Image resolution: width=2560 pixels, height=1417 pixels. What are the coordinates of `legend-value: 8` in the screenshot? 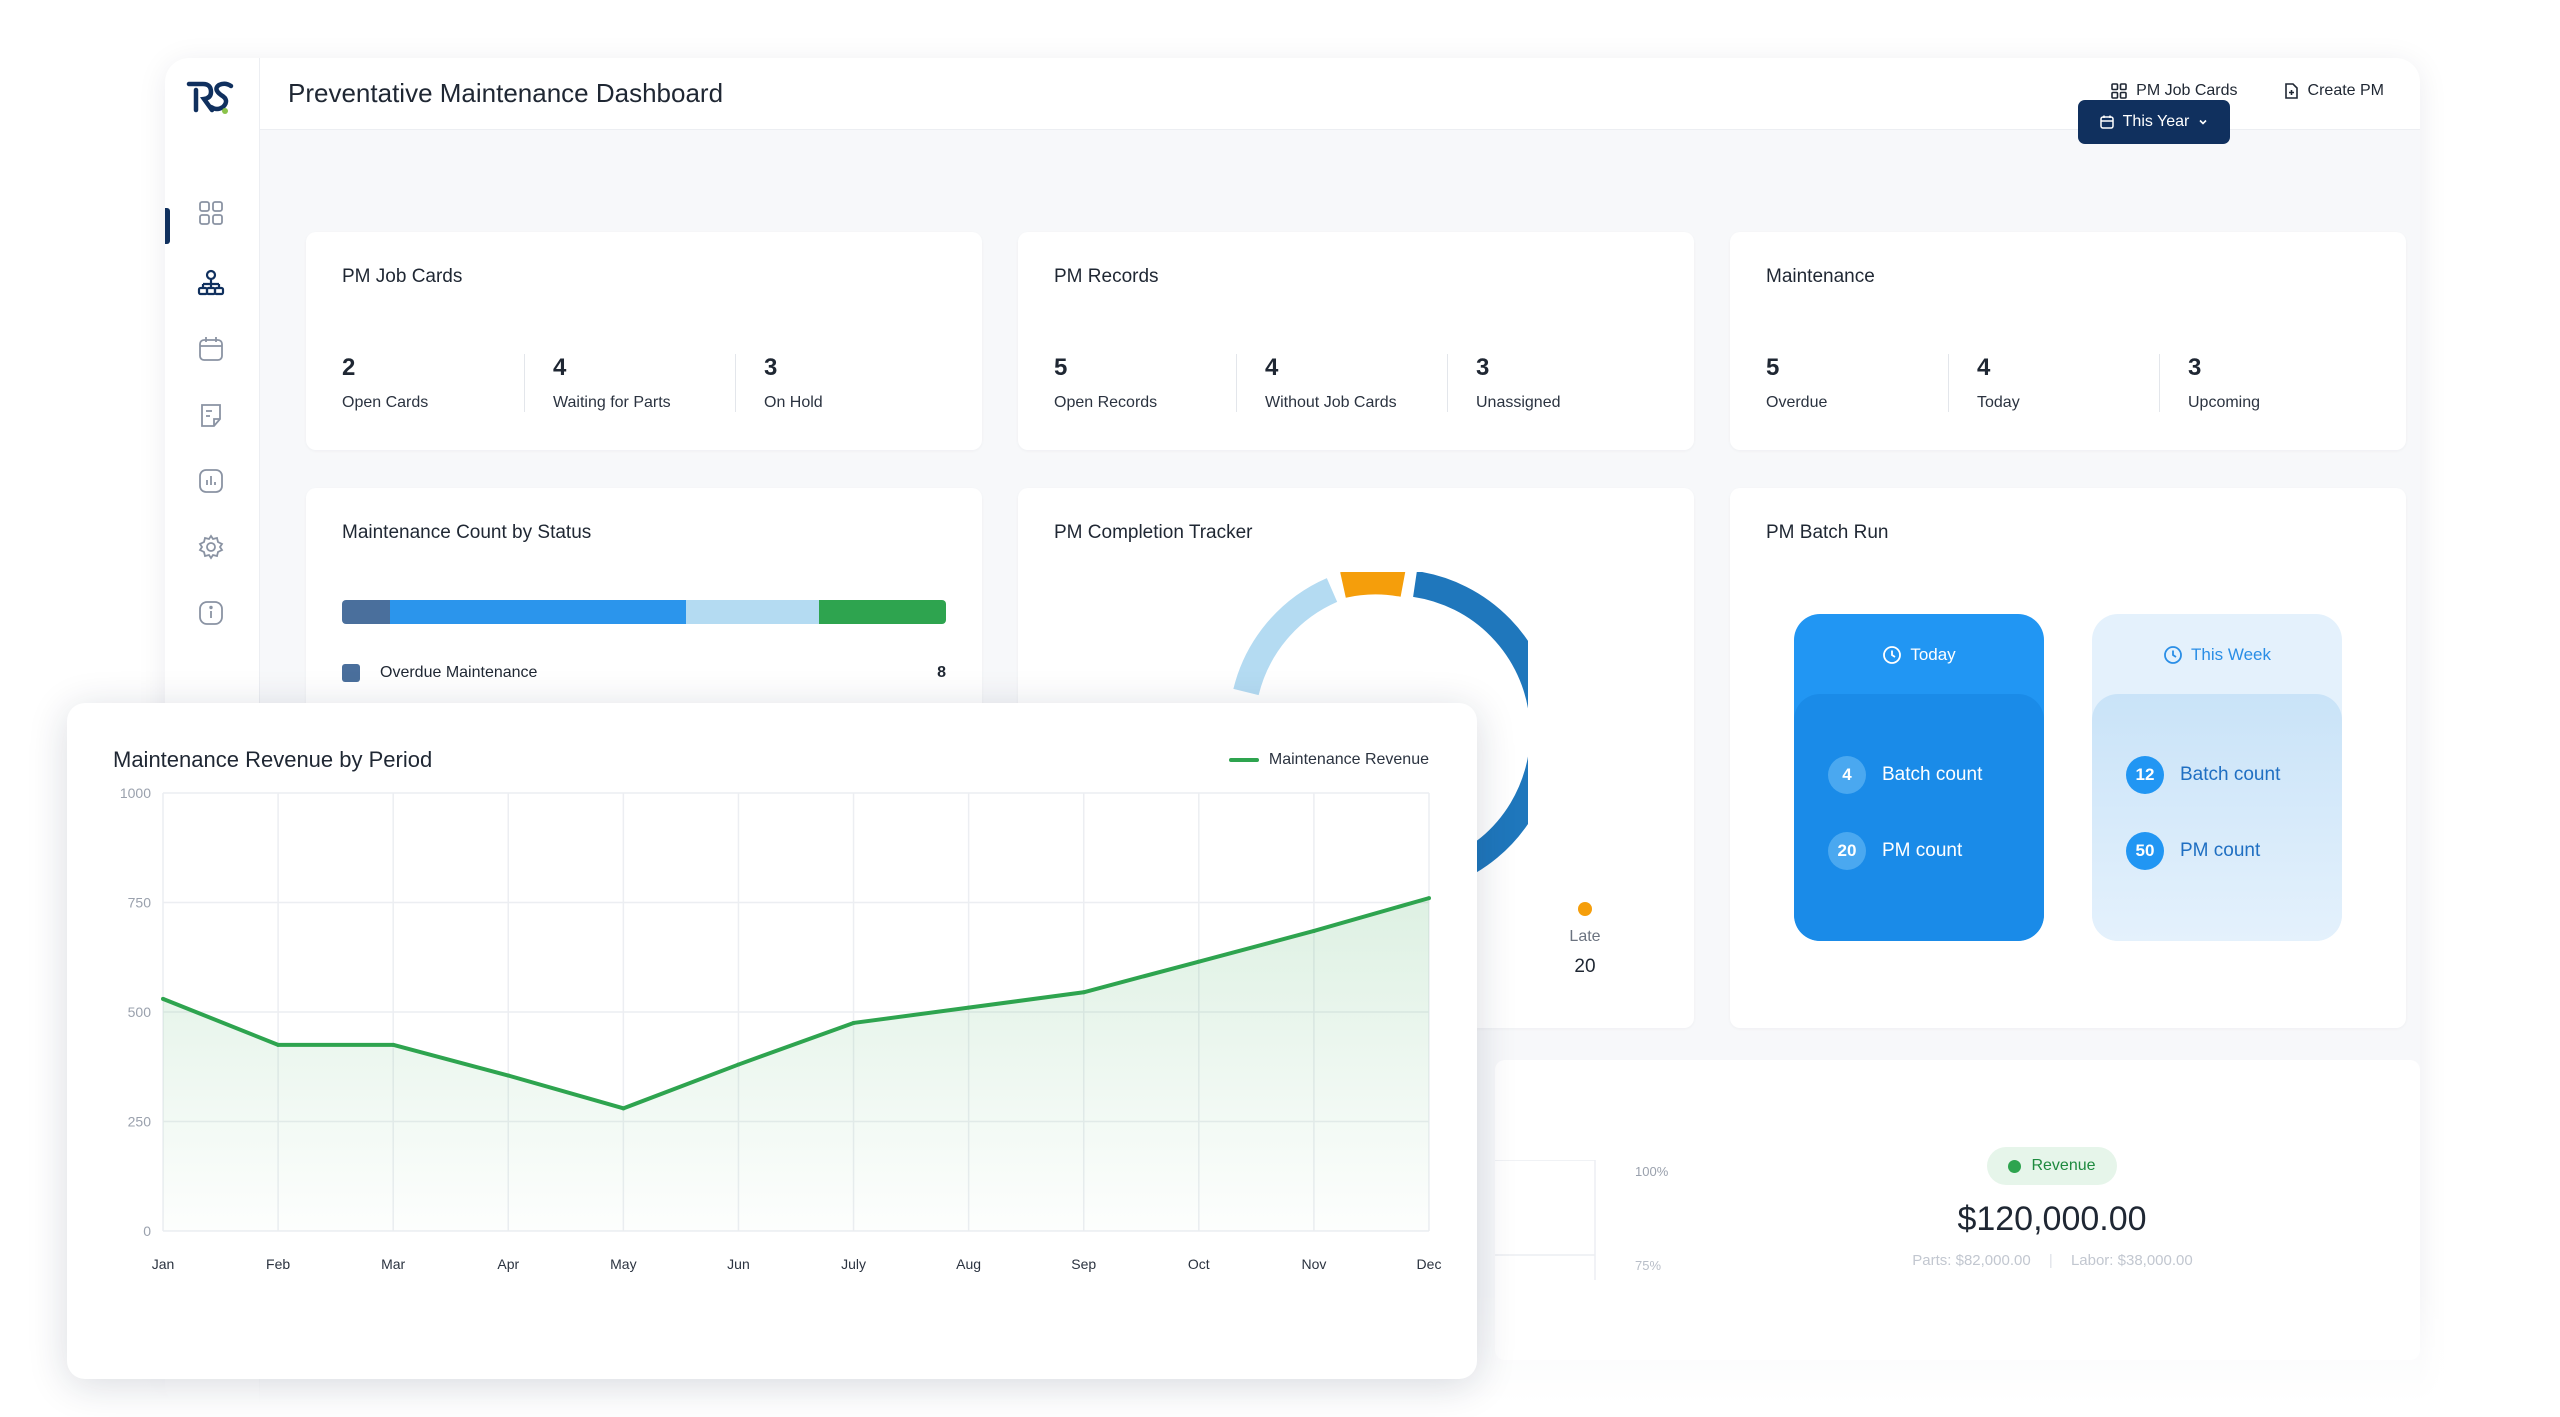 It's located at (941, 672).